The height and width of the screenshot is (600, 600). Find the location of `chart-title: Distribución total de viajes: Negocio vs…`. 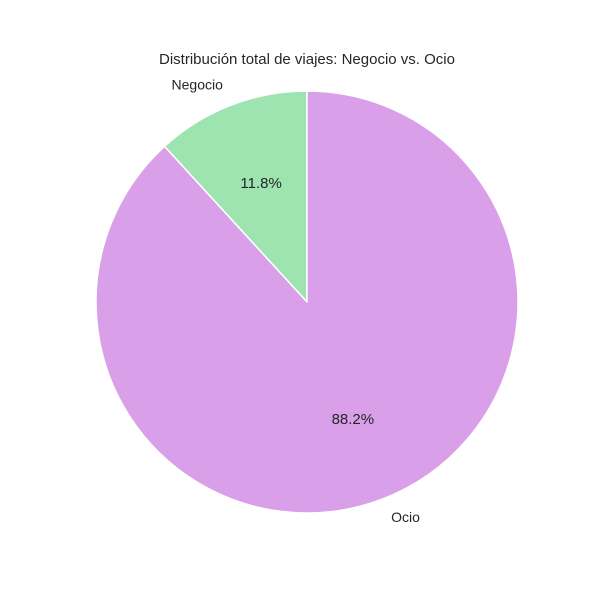

chart-title: Distribución total de viajes: Negocio vs… is located at coordinates (307, 59).